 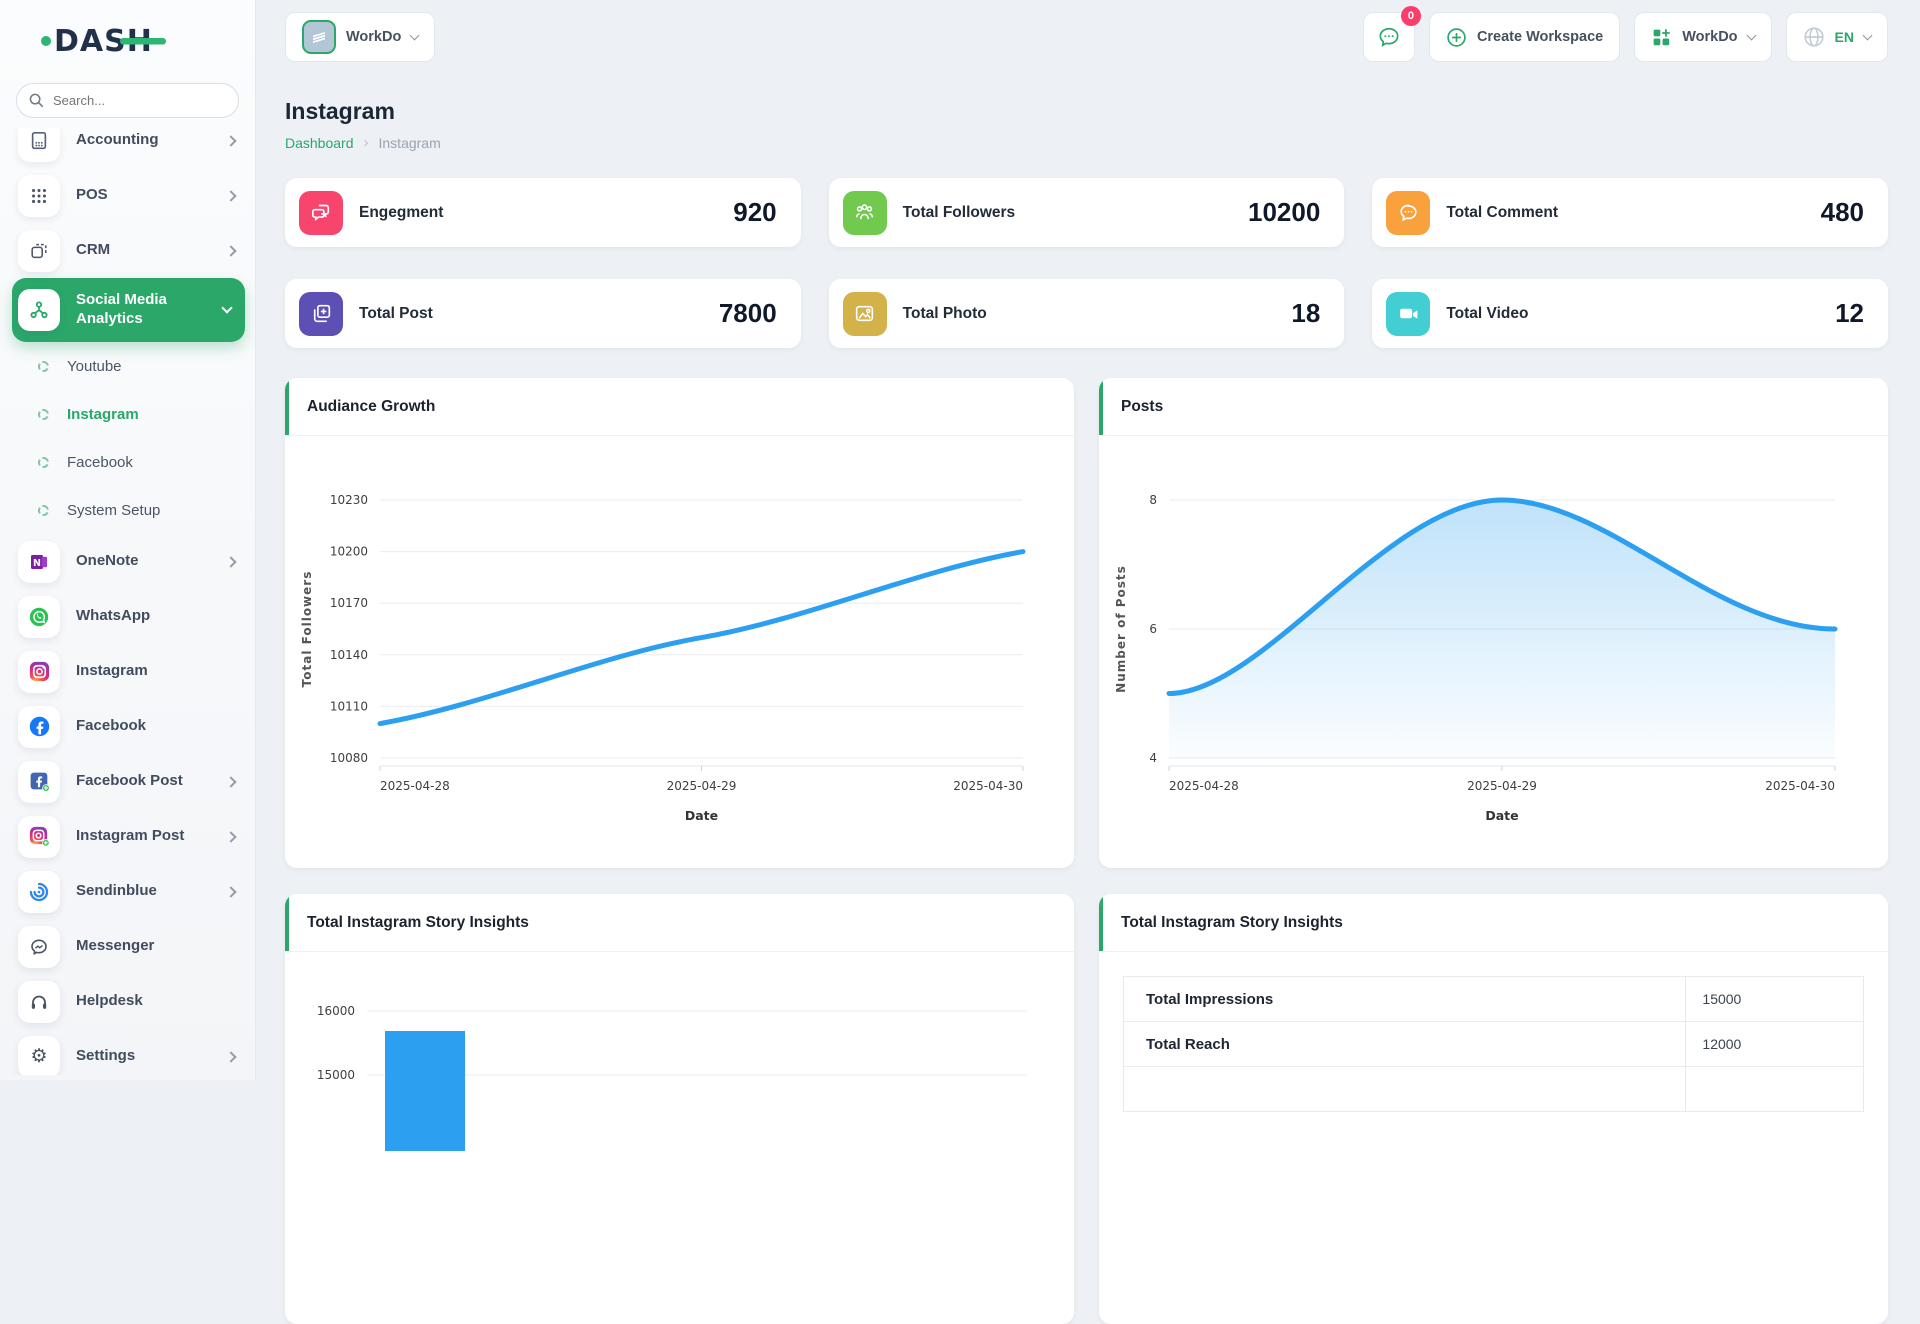 What do you see at coordinates (36, 100) in the screenshot?
I see `search-icon` at bounding box center [36, 100].